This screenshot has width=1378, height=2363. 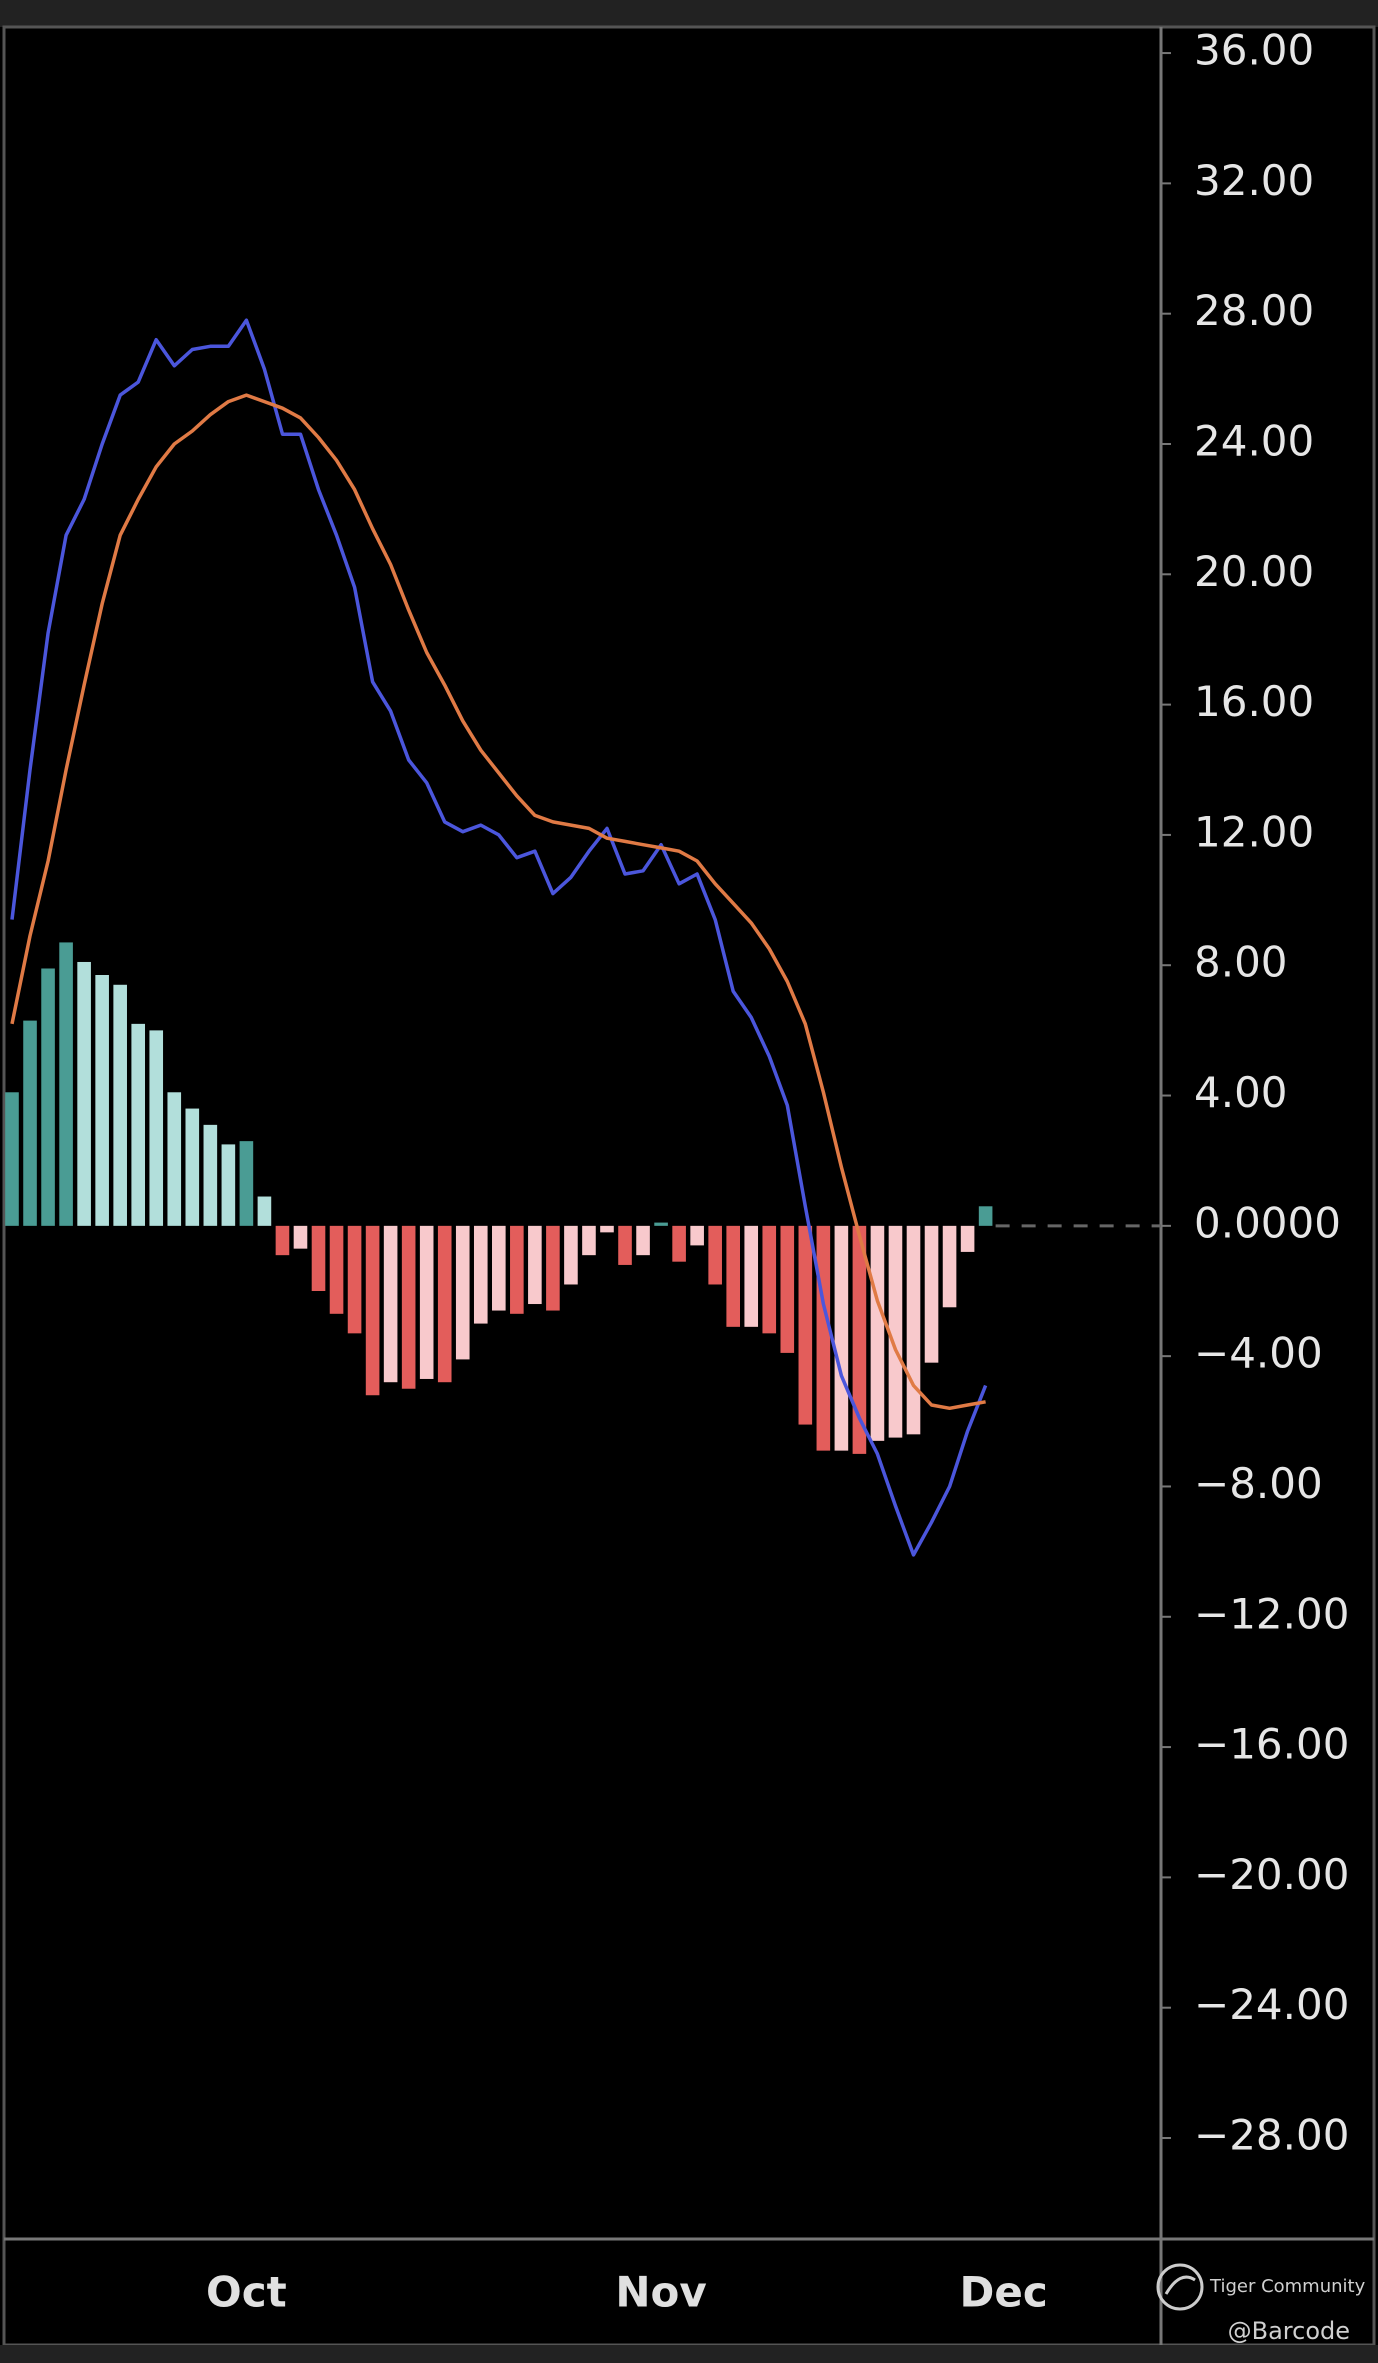 I want to click on watermark-brand: Tiger Community, so click(x=1287, y=2286).